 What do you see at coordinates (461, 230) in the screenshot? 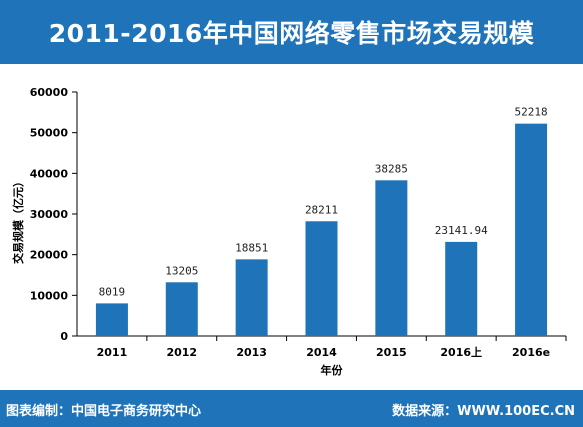
I see `bar-value-label: 23141.94` at bounding box center [461, 230].